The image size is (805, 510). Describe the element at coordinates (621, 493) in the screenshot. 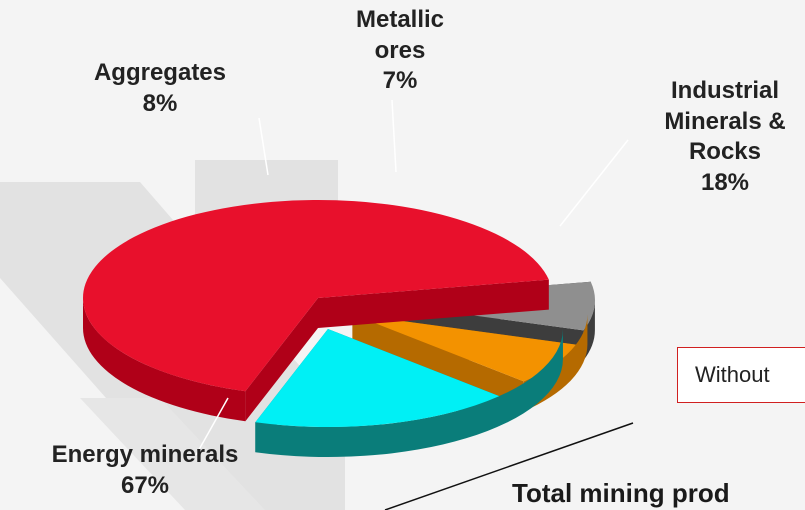

I see `bottom-heading: Total mining prod` at that location.